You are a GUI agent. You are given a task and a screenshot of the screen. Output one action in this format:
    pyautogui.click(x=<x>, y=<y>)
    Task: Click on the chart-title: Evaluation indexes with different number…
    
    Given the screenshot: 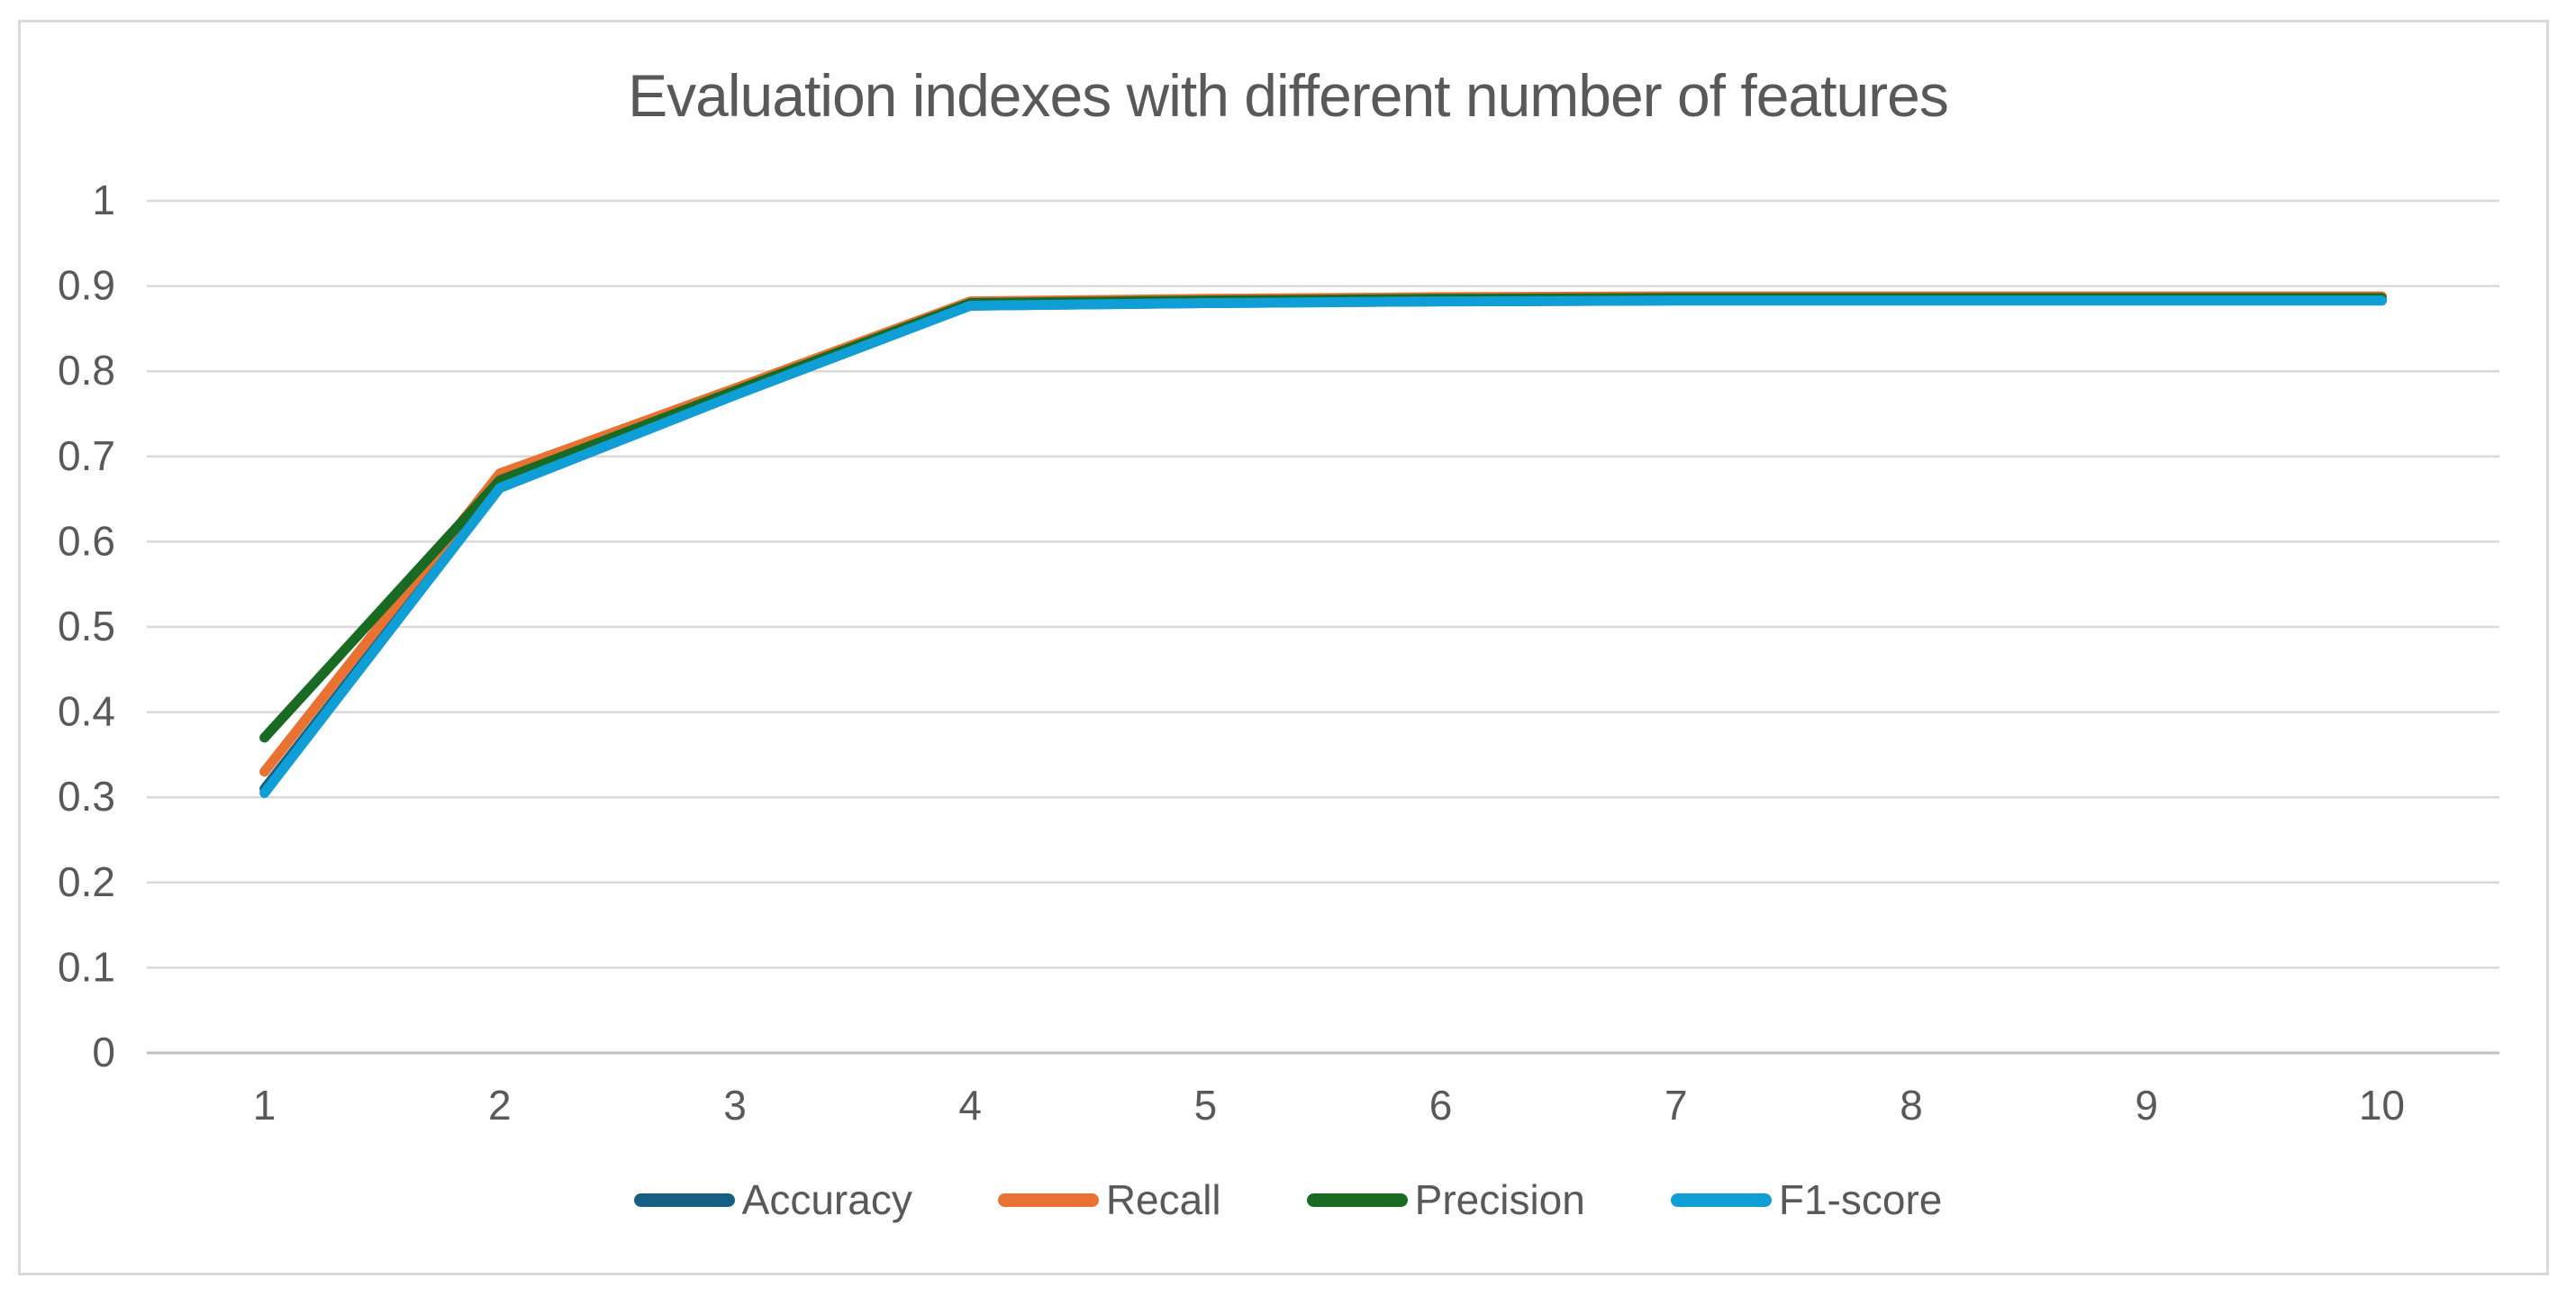 What is the action you would take?
    pyautogui.click(x=1288, y=96)
    